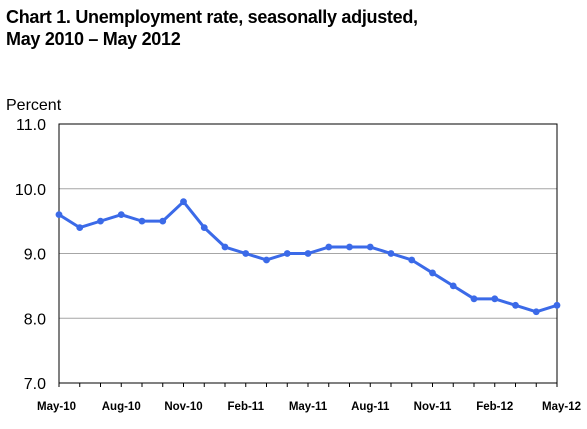  Describe the element at coordinates (93, 39) in the screenshot. I see `chart-title-line-2: May 2010 – May 2012` at that location.